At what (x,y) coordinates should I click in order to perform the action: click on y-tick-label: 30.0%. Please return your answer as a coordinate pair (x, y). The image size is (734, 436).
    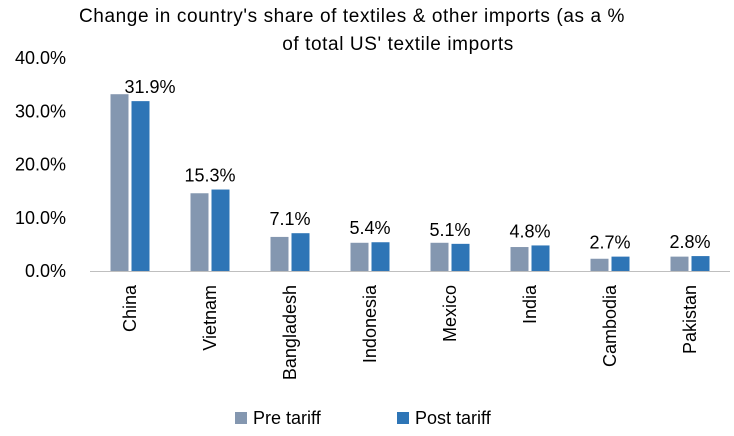
    Looking at the image, I should click on (40, 111).